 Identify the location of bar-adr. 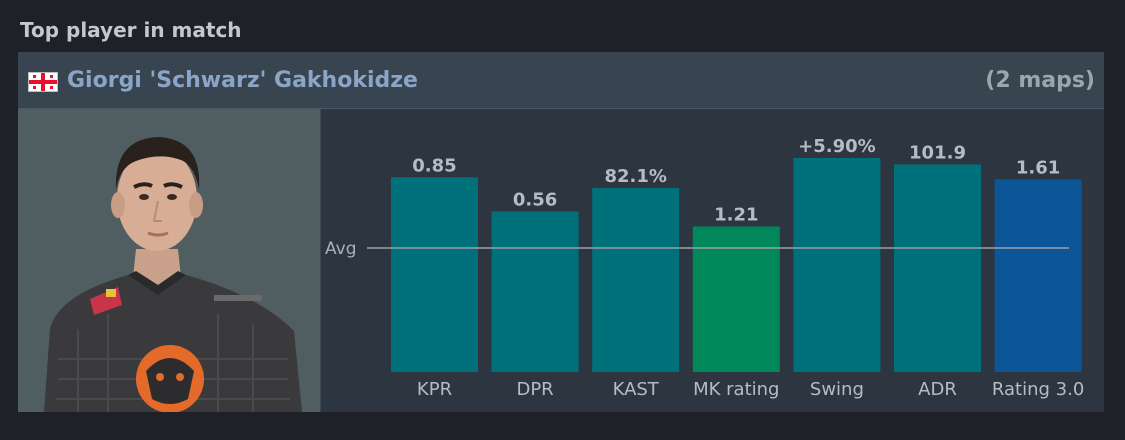
(937, 268).